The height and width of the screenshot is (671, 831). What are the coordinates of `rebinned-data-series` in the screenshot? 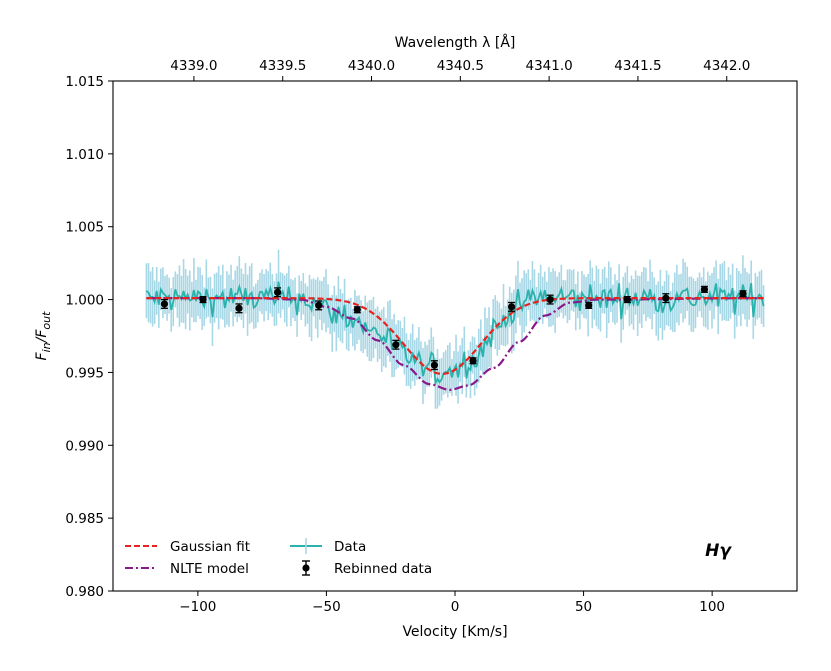 It's located at (453, 328).